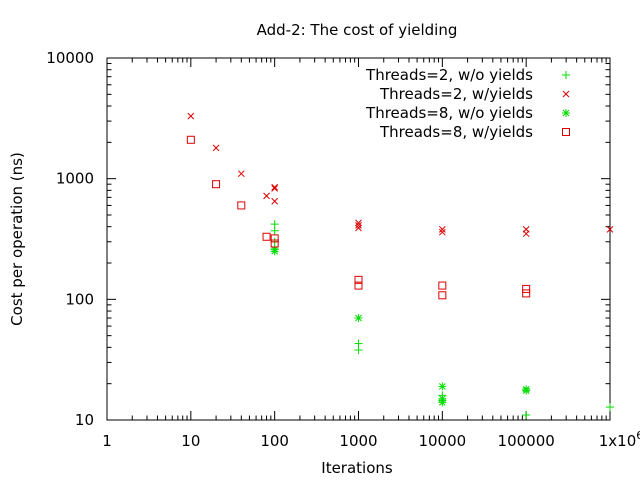  Describe the element at coordinates (358, 441) in the screenshot. I see `x-tick-label: 1000` at that location.